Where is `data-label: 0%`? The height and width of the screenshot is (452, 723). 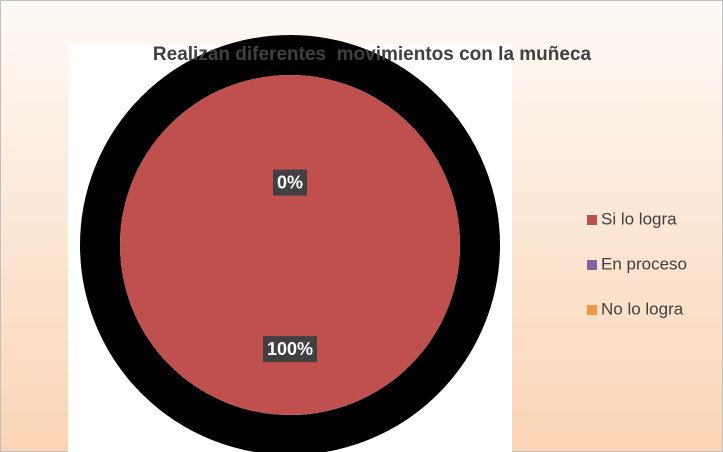 data-label: 0% is located at coordinates (290, 183).